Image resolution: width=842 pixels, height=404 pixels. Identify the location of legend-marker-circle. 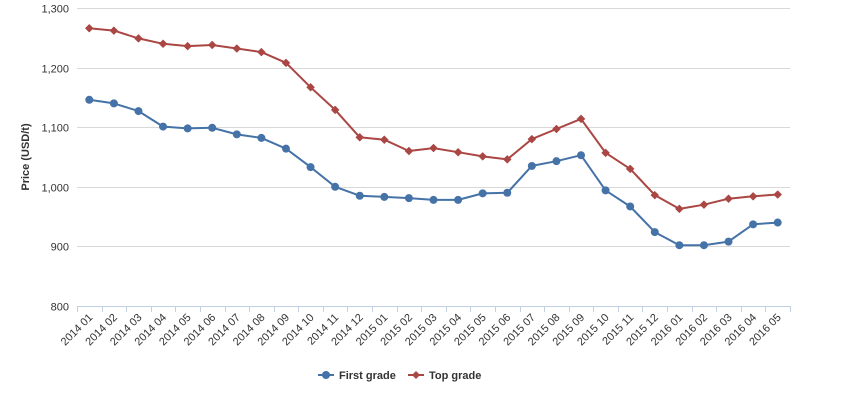
(326, 375).